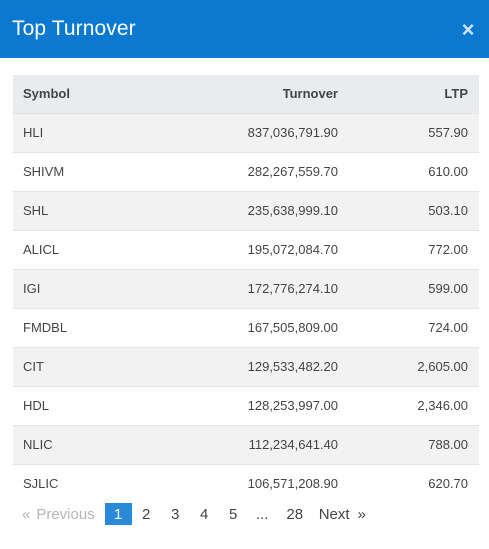 This screenshot has width=489, height=549. What do you see at coordinates (33, 366) in the screenshot?
I see `cell-symbol: CIT` at bounding box center [33, 366].